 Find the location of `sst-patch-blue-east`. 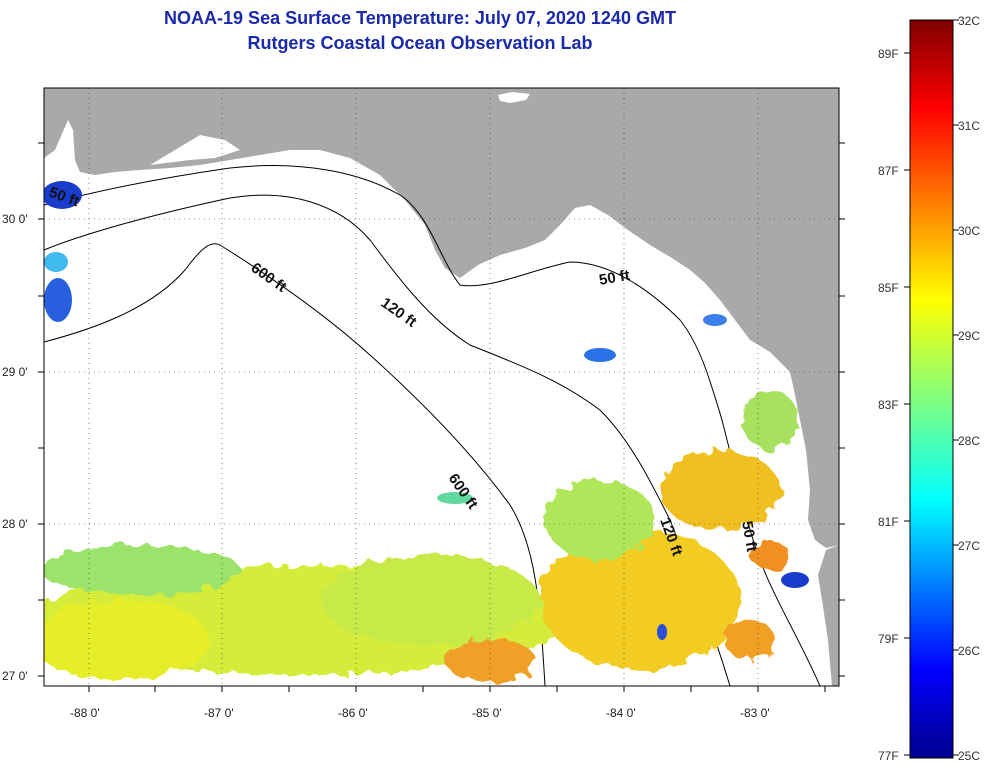

sst-patch-blue-east is located at coordinates (715, 320).